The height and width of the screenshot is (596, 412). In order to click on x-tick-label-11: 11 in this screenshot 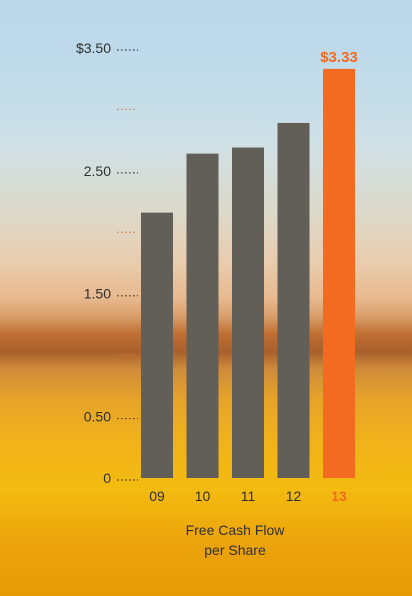, I will do `click(248, 496)`.